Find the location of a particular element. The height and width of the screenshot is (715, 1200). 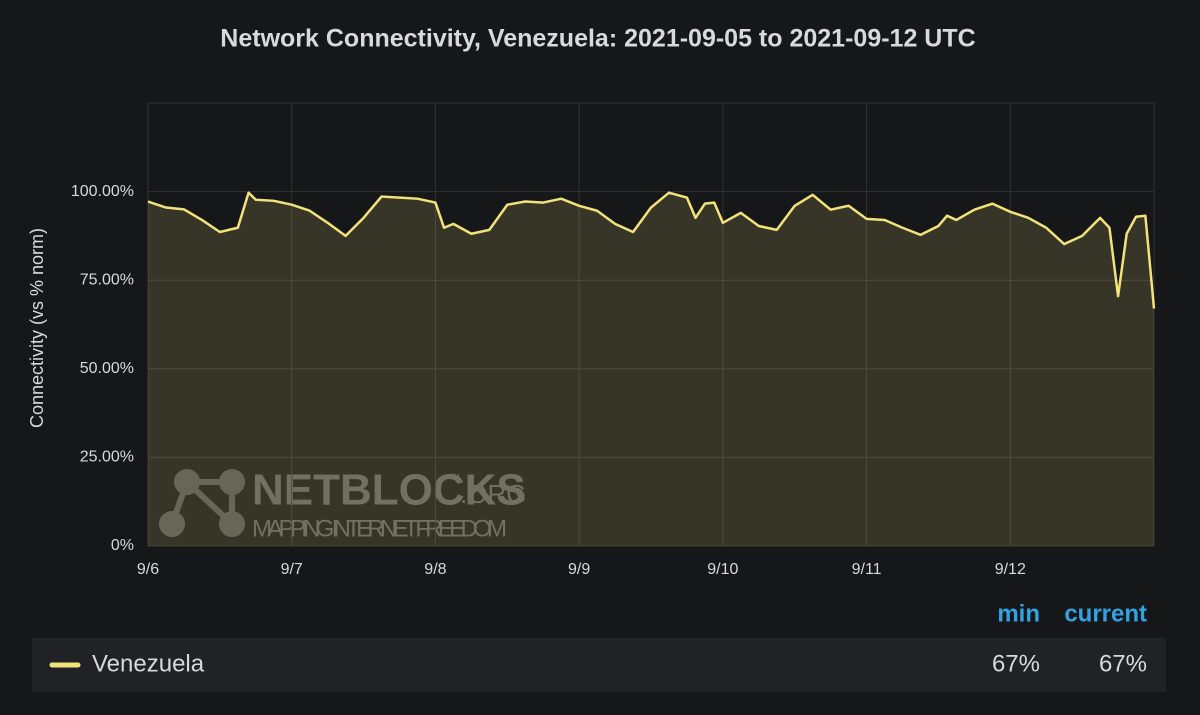

legend-header: min is located at coordinates (1018, 613).